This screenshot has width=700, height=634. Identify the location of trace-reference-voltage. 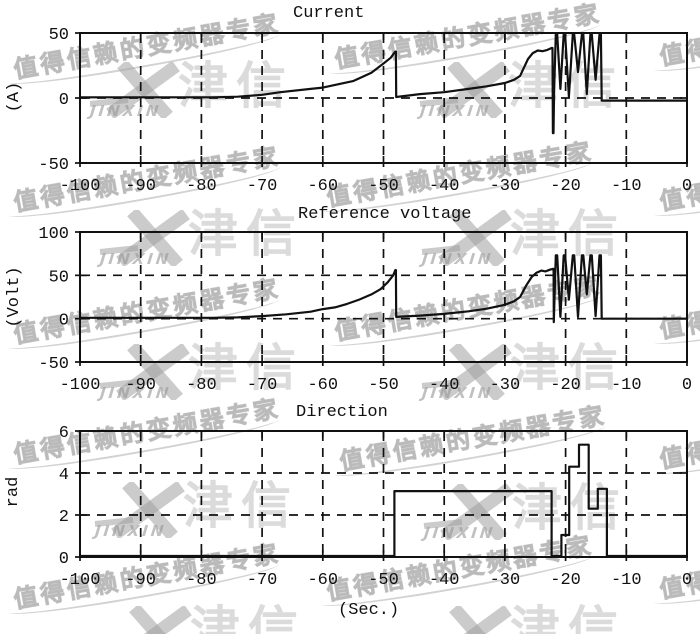
(383, 289).